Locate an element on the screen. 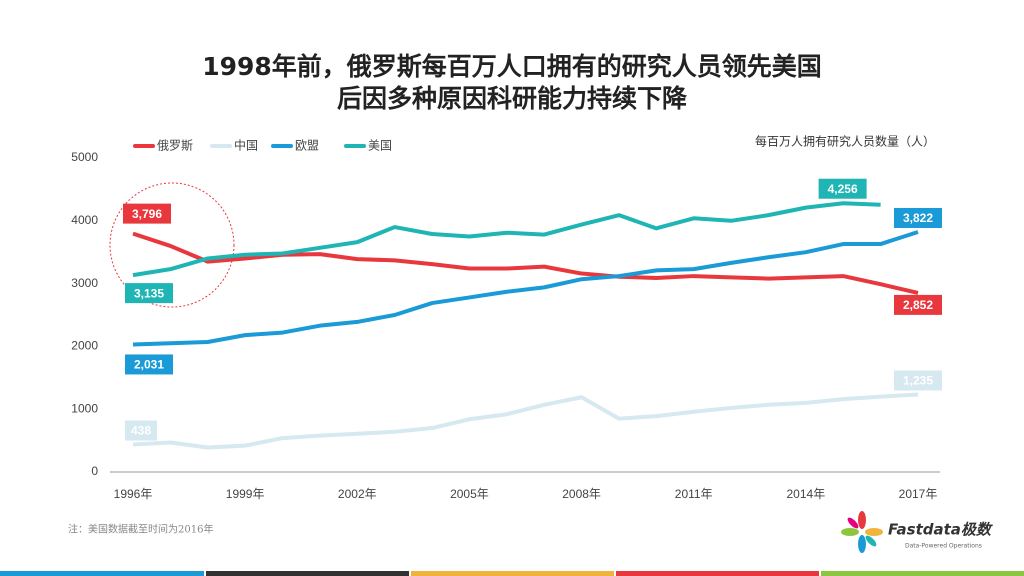  x-tick-label: 2017年 is located at coordinates (918, 494).